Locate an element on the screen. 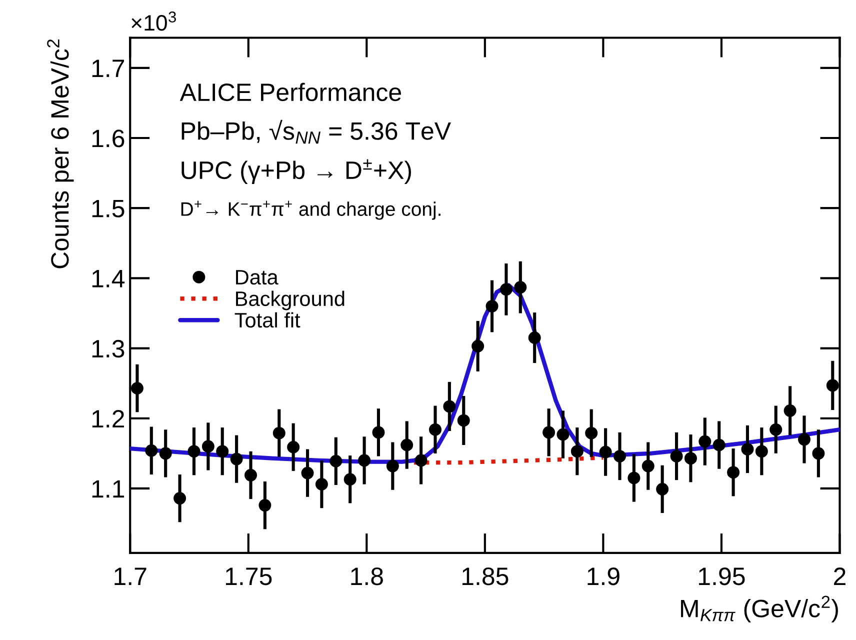  y-axis-title: Counts per 6 MeV/c$^{2}$ is located at coordinates (60, 153).